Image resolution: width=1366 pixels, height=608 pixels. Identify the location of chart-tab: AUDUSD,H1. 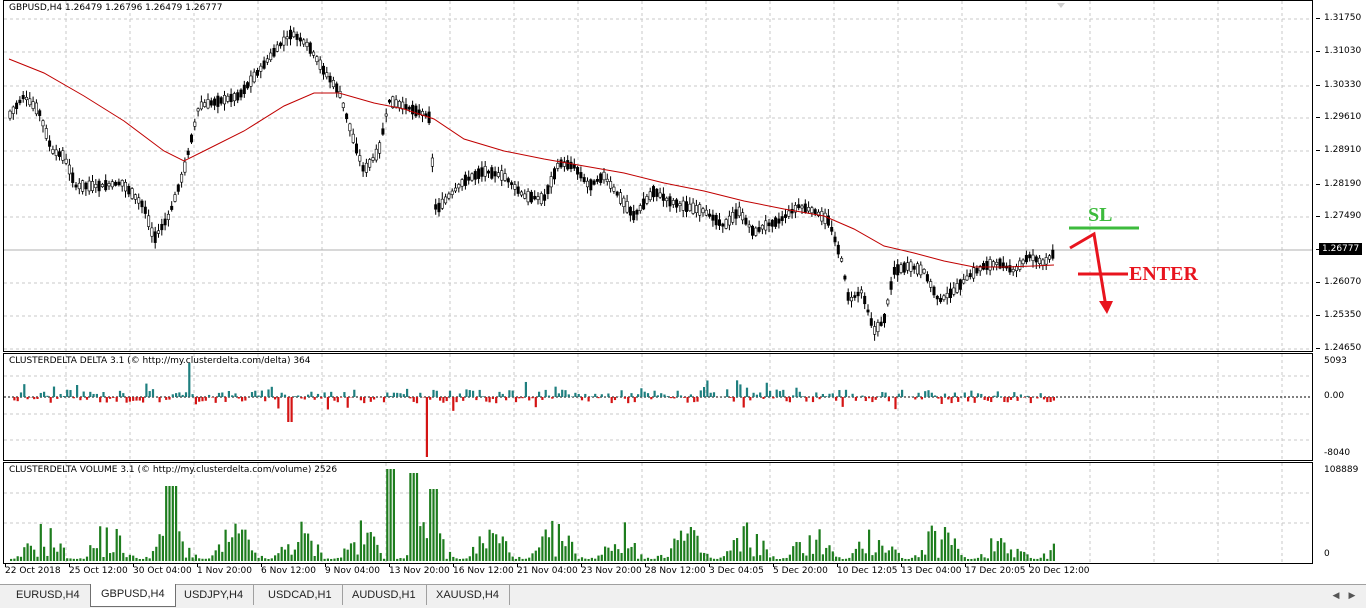
(384, 595).